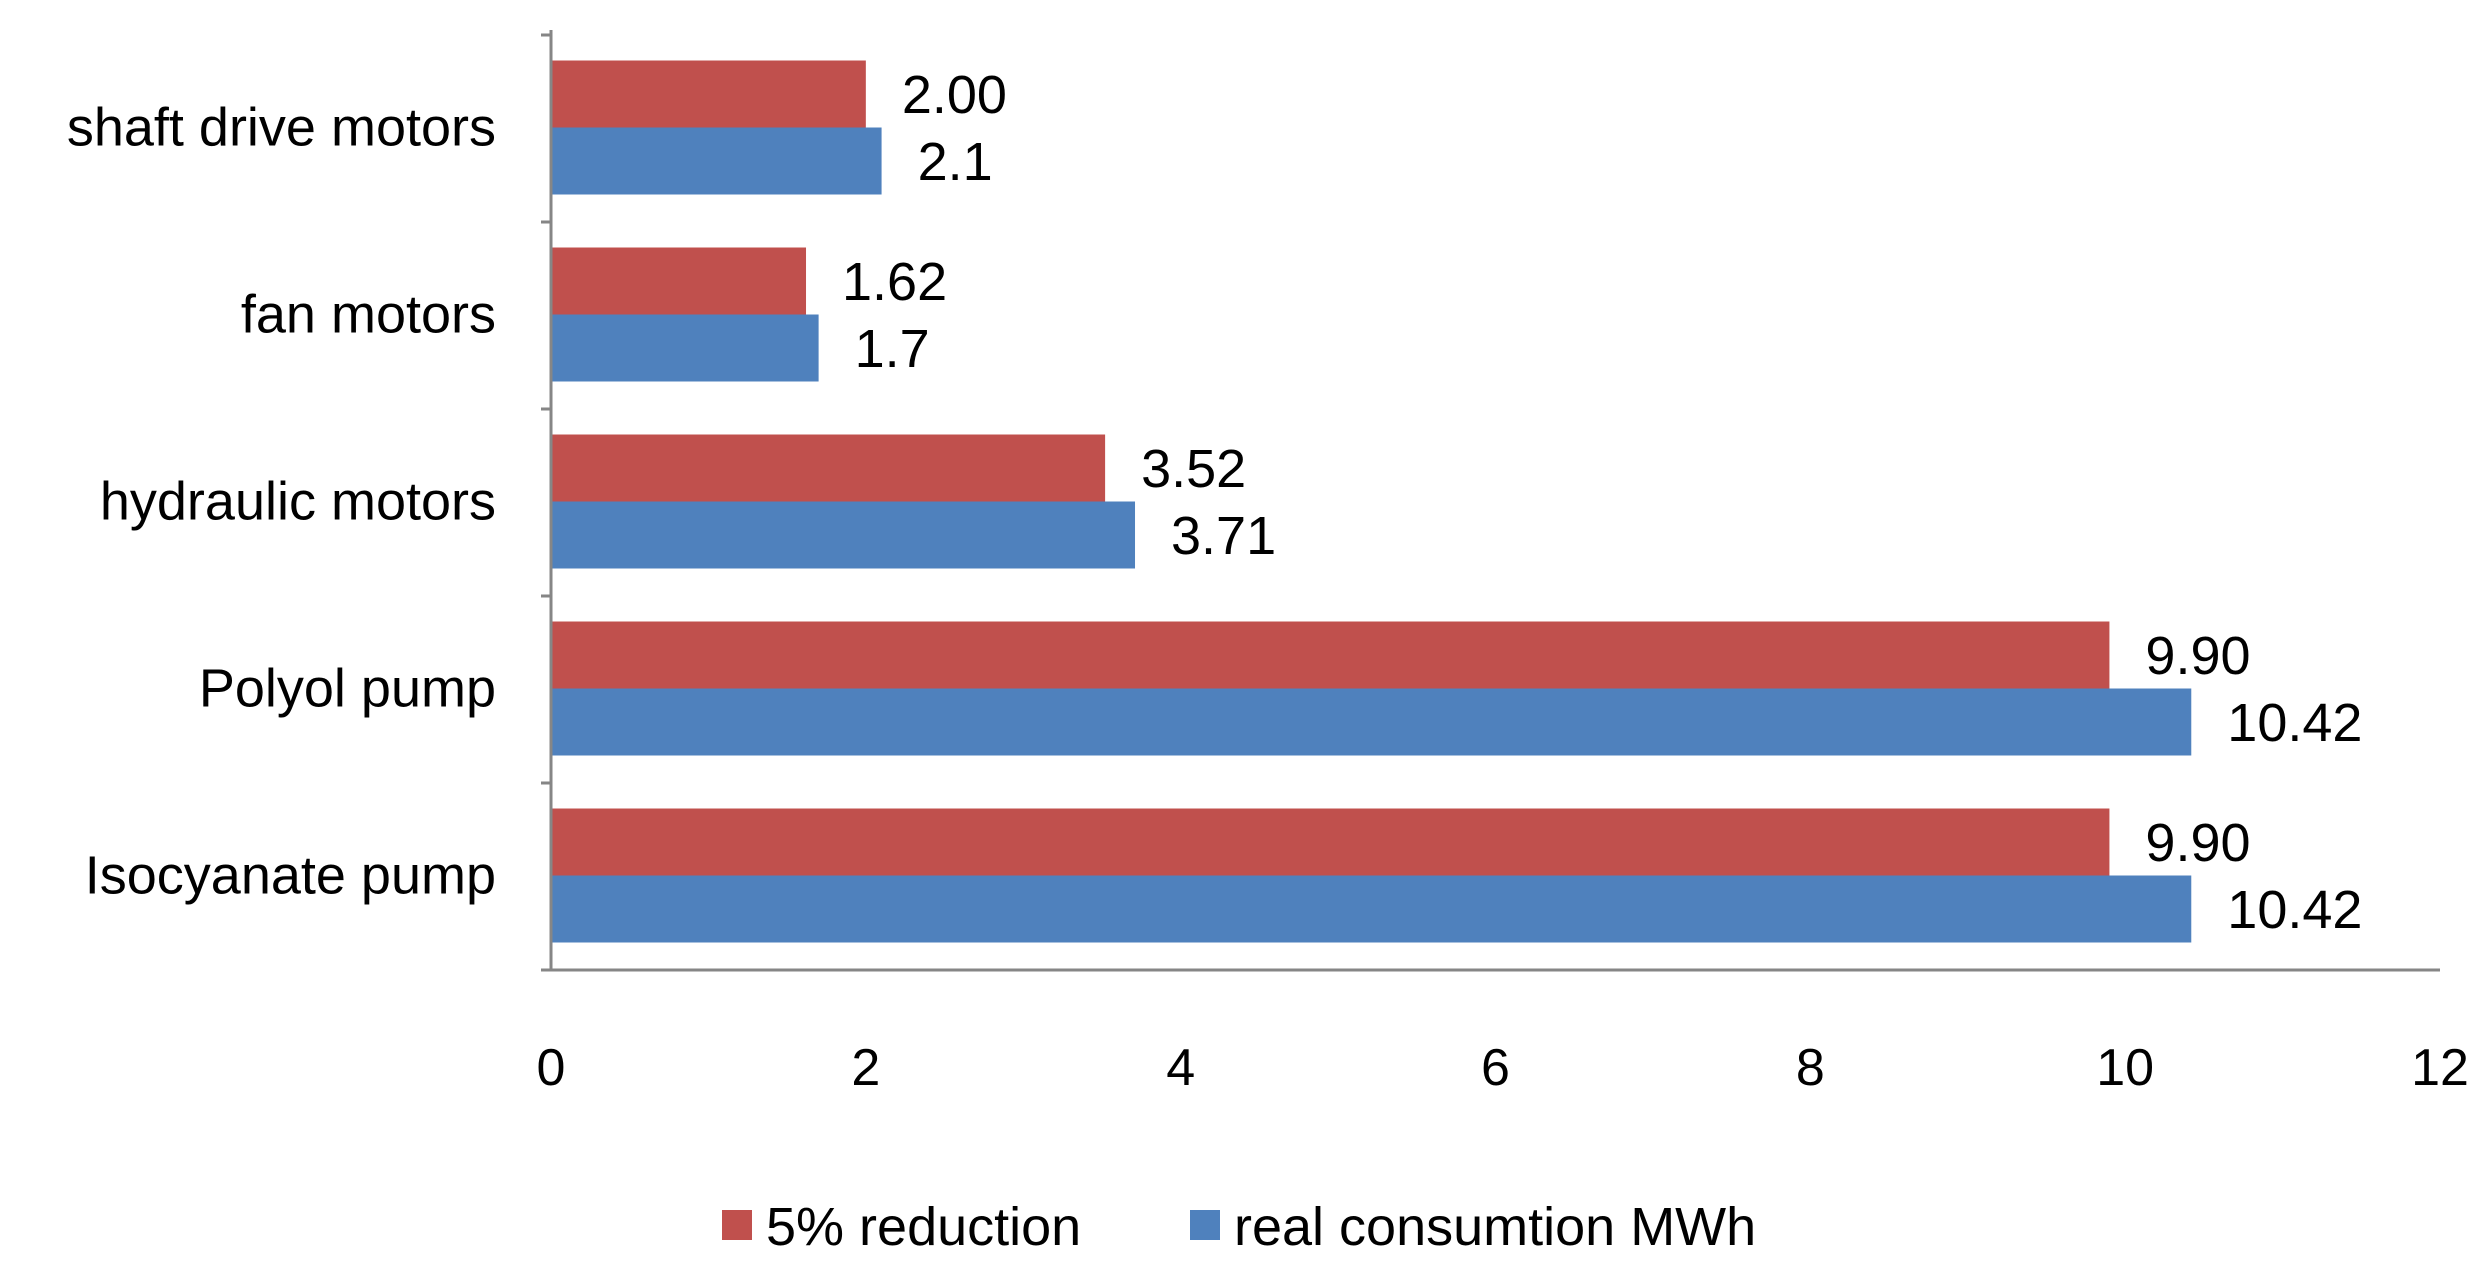 This screenshot has height=1279, width=2488. I want to click on legend-swatch-5-reduction, so click(737, 1225).